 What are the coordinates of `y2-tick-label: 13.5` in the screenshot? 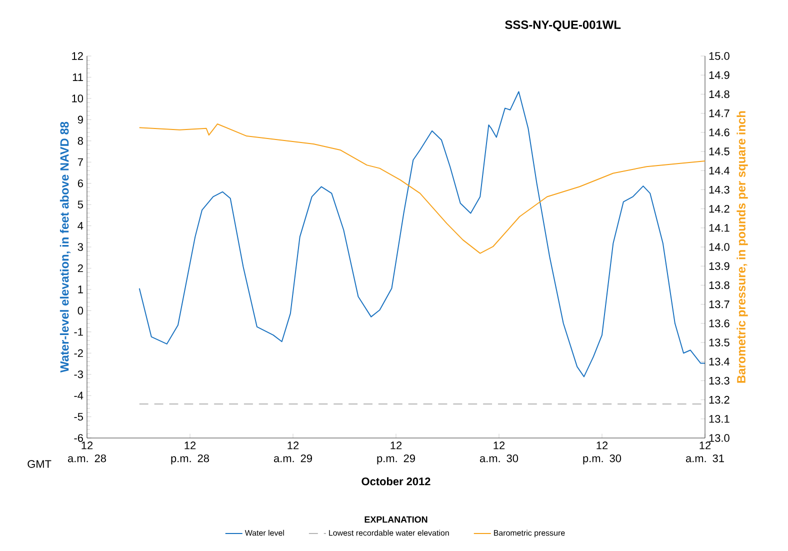 It's located at (719, 342).